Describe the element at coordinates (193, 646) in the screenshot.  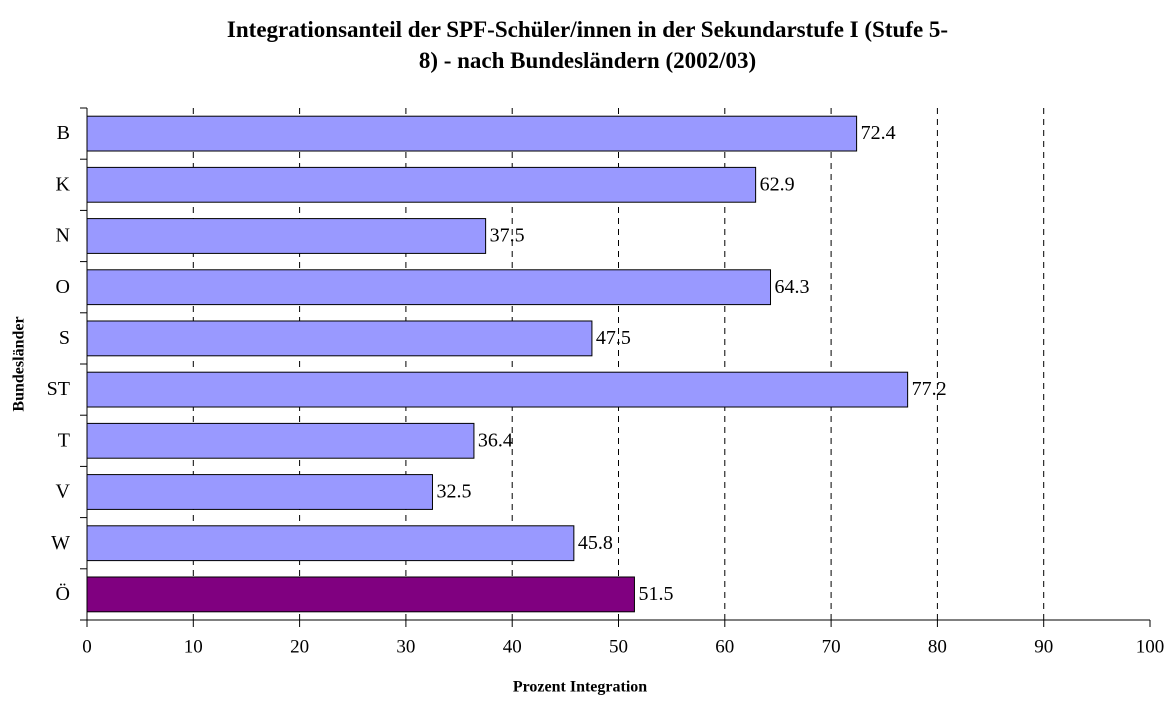
I see `x-tick-label: 10` at that location.